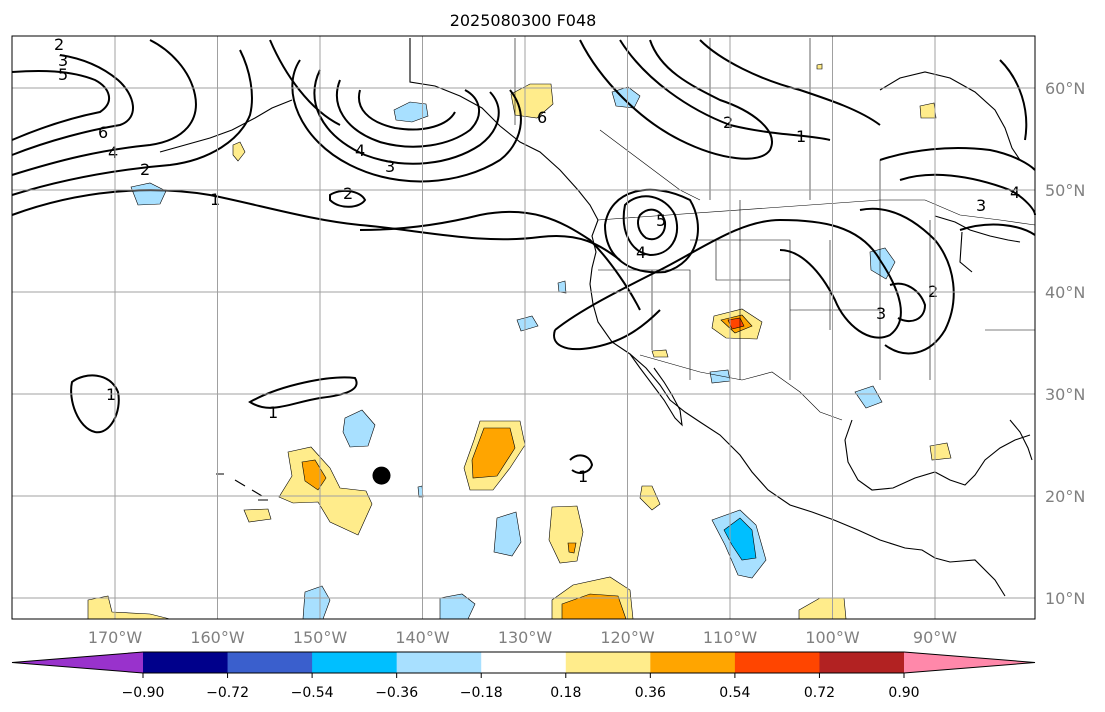 Image resolution: width=1105 pixels, height=712 pixels. I want to click on lon-tick-label: 150°W, so click(320, 637).